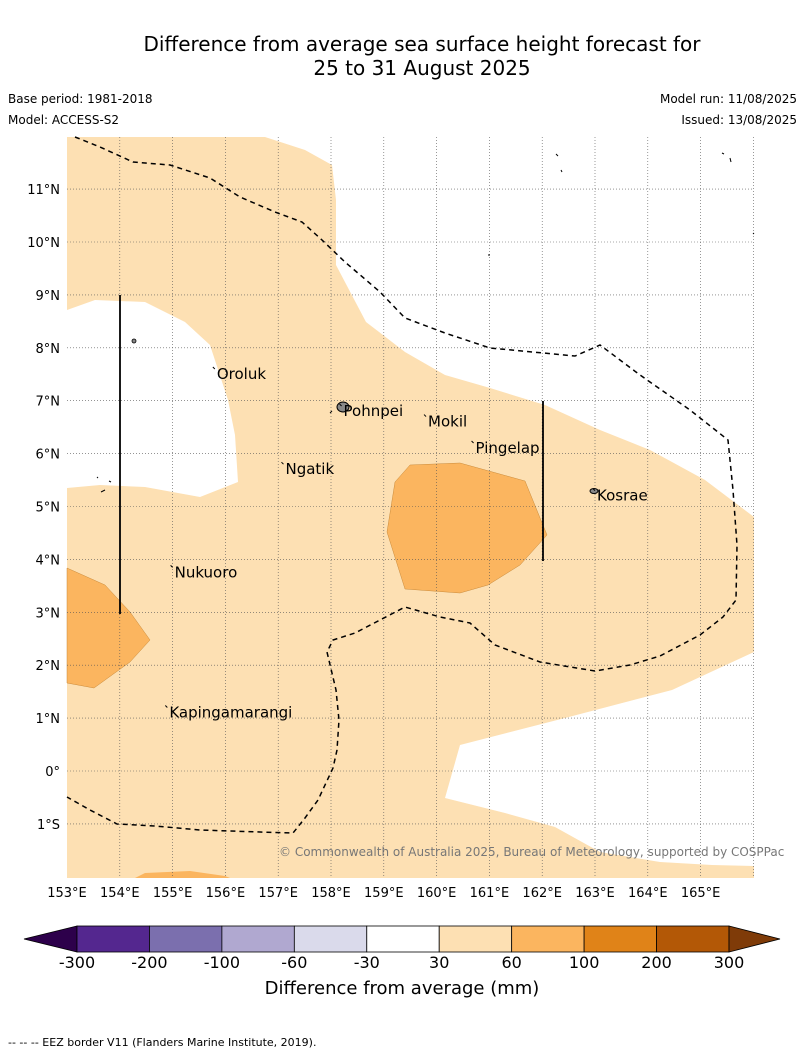 Image resolution: width=804 pixels, height=1058 pixels. I want to click on latitude-label: 0°, so click(52, 772).